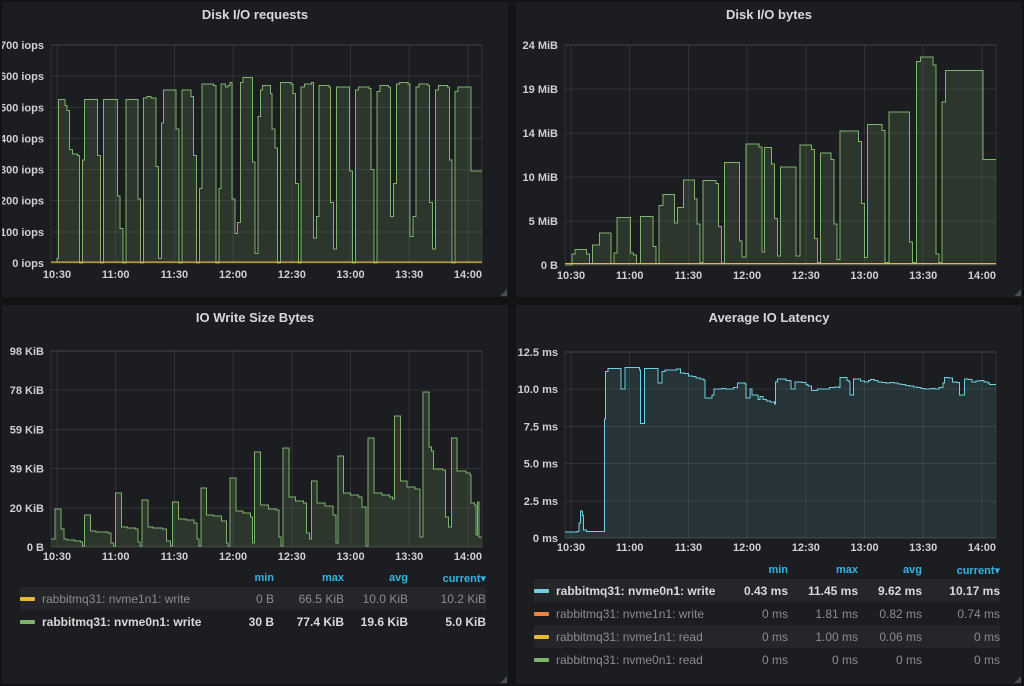  Describe the element at coordinates (321, 598) in the screenshot. I see `legend-value-max: 66.5 KiB` at that location.